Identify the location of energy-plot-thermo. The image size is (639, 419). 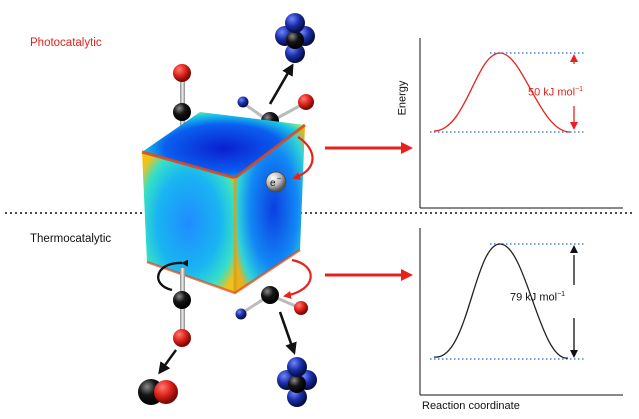
(521, 312).